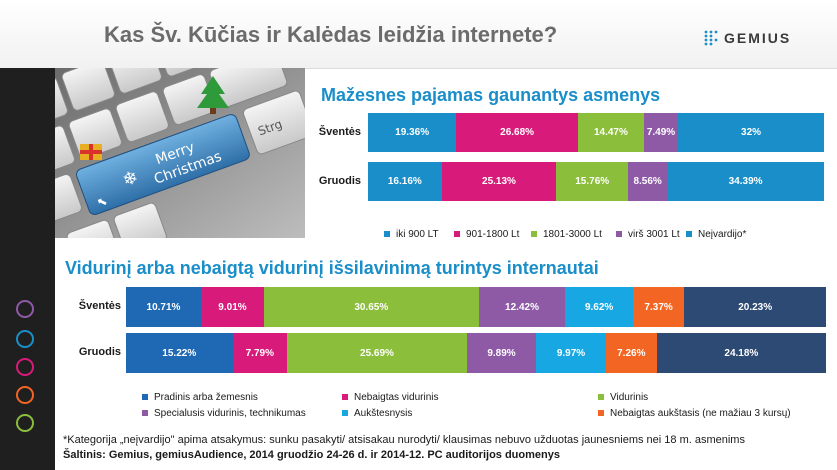  I want to click on bar-segment: 20.23%, so click(755, 307).